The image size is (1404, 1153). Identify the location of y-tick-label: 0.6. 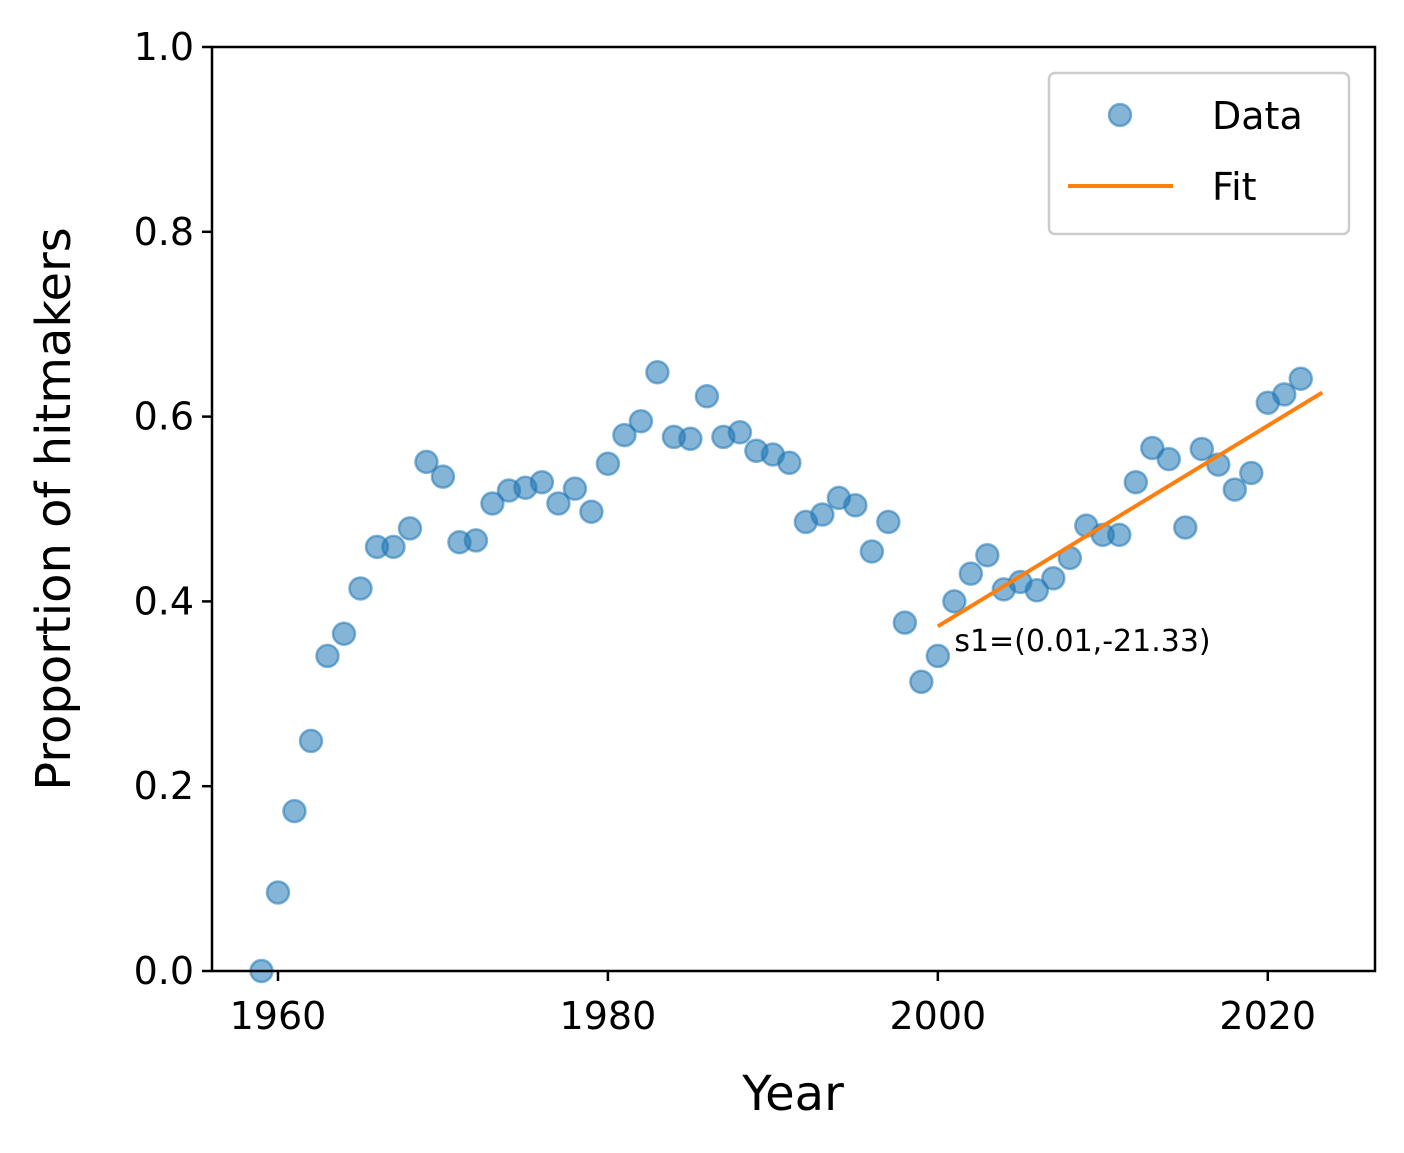
(164, 417).